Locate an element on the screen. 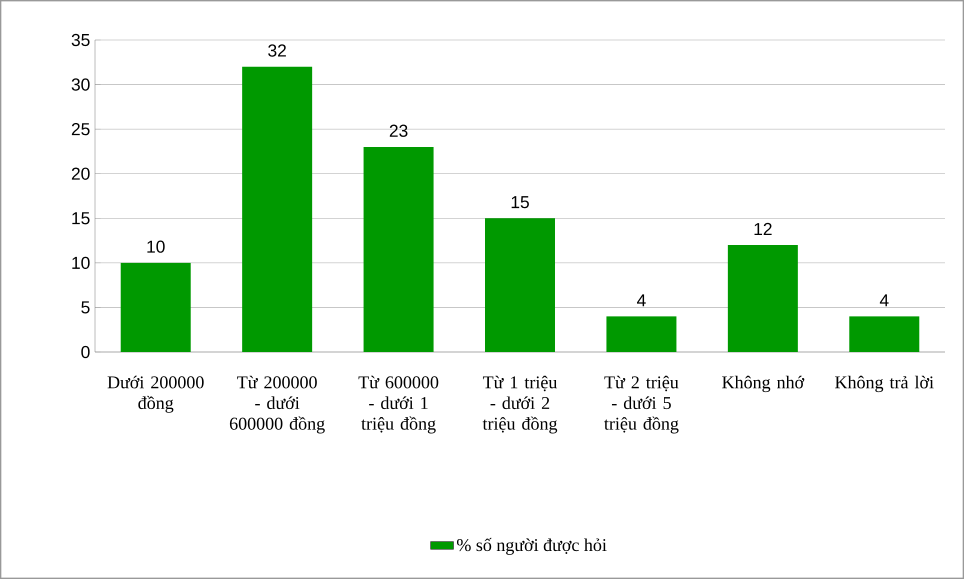 The image size is (964, 579). y-tick-label: 30 is located at coordinates (81, 84).